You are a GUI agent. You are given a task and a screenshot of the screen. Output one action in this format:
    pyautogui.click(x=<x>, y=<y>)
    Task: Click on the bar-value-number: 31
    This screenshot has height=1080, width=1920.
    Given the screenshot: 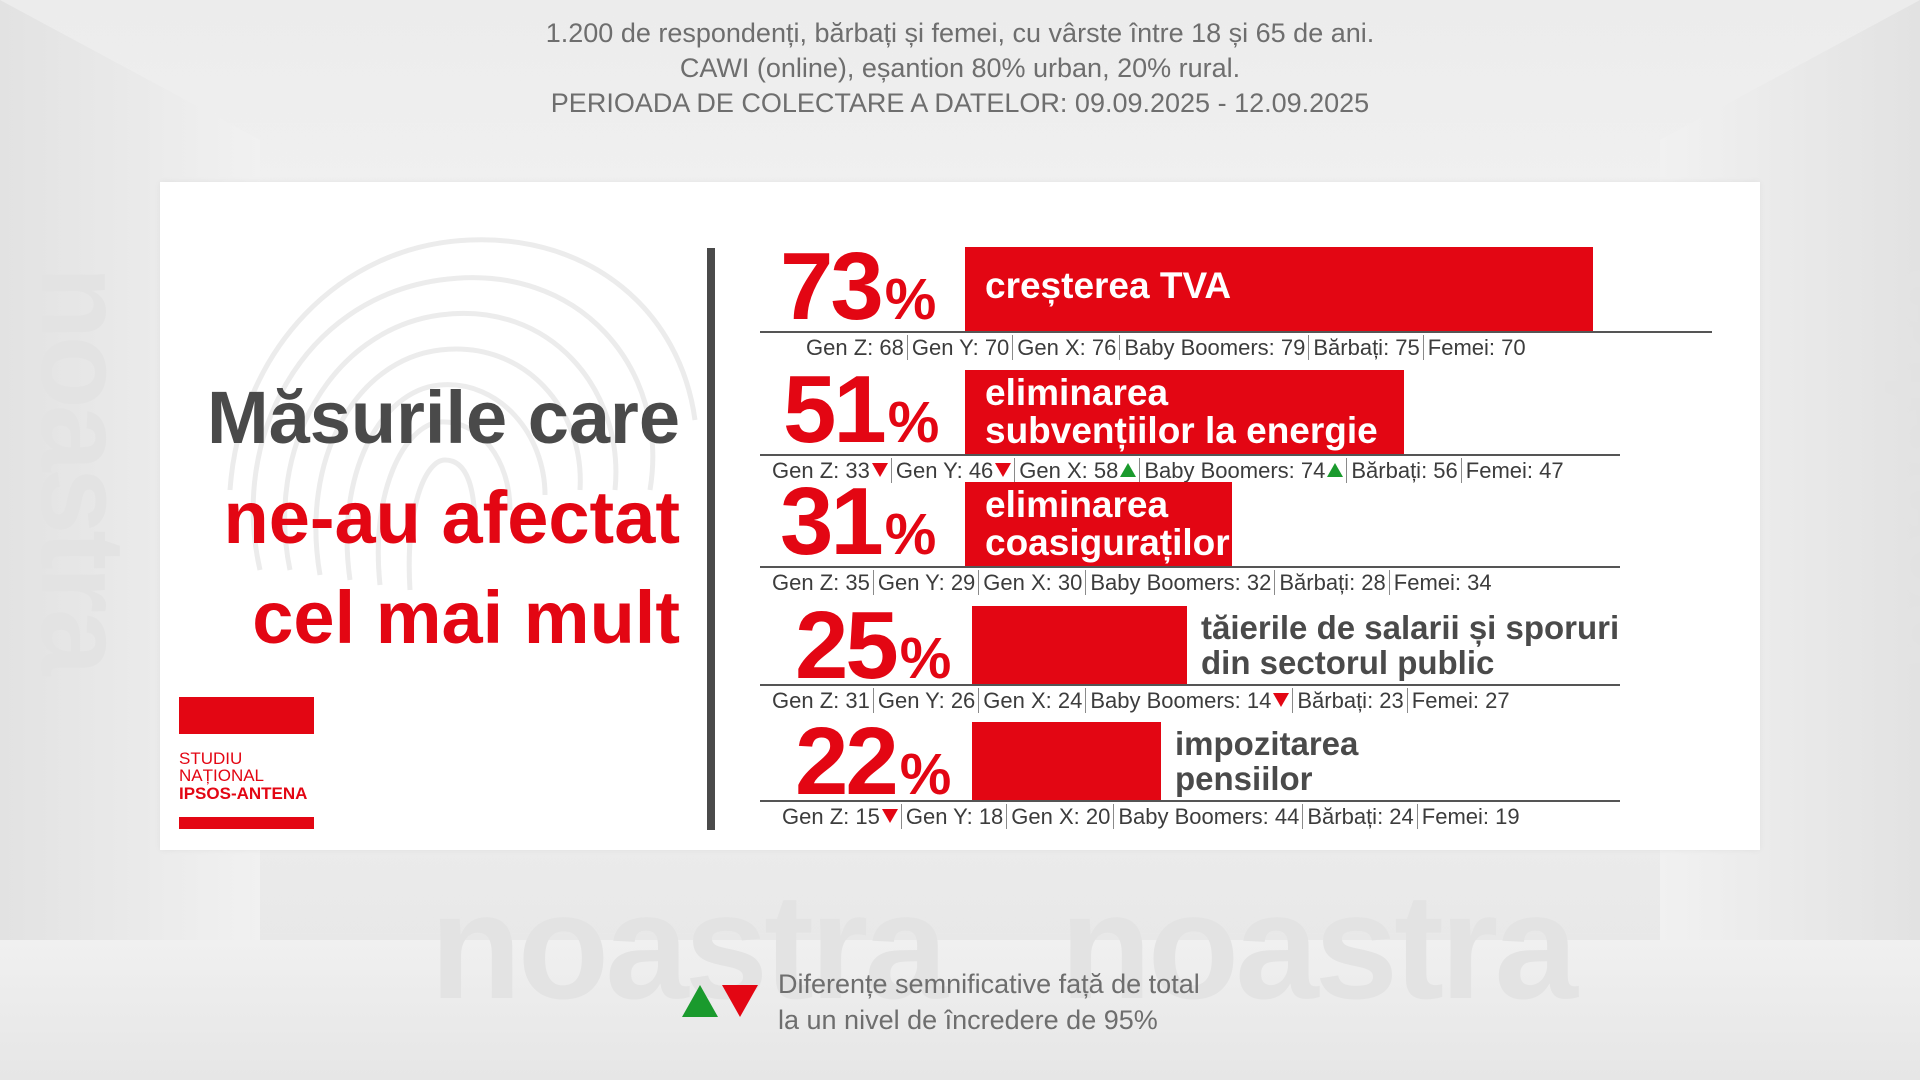 What is the action you would take?
    pyautogui.click(x=832, y=521)
    